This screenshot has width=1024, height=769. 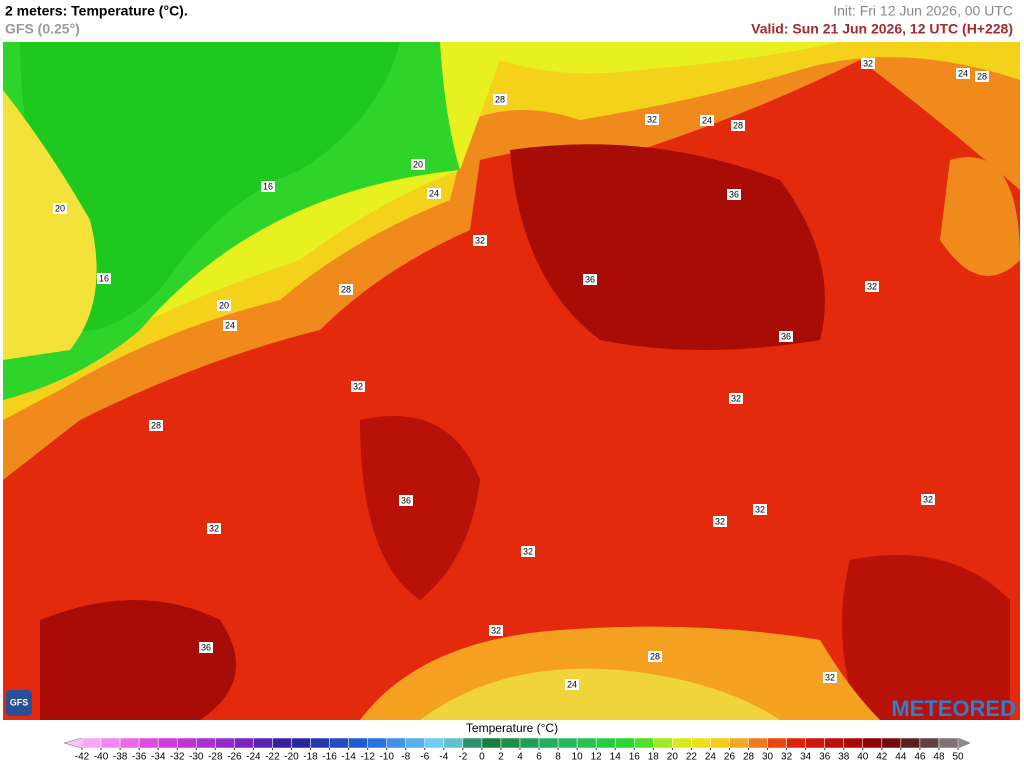 What do you see at coordinates (310, 757) in the screenshot?
I see `colorbar-label: -18` at bounding box center [310, 757].